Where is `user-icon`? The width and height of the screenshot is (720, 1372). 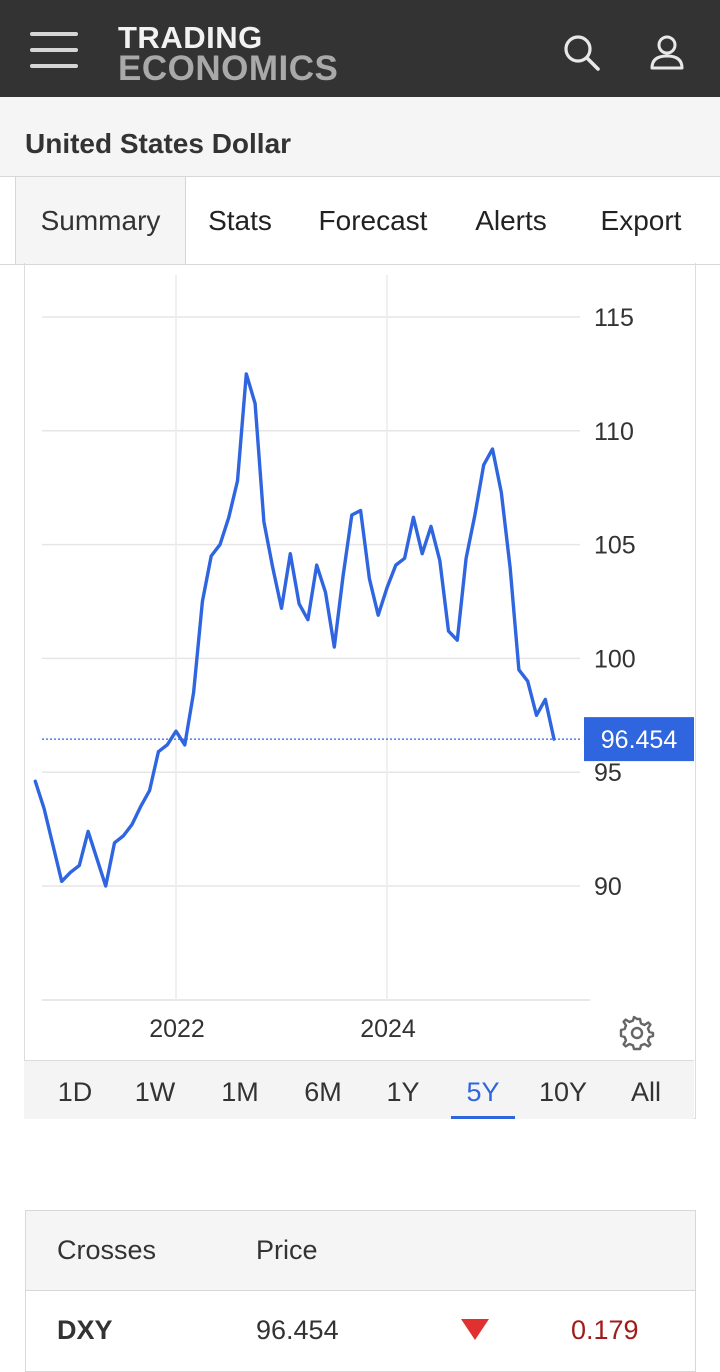
user-icon is located at coordinates (667, 53).